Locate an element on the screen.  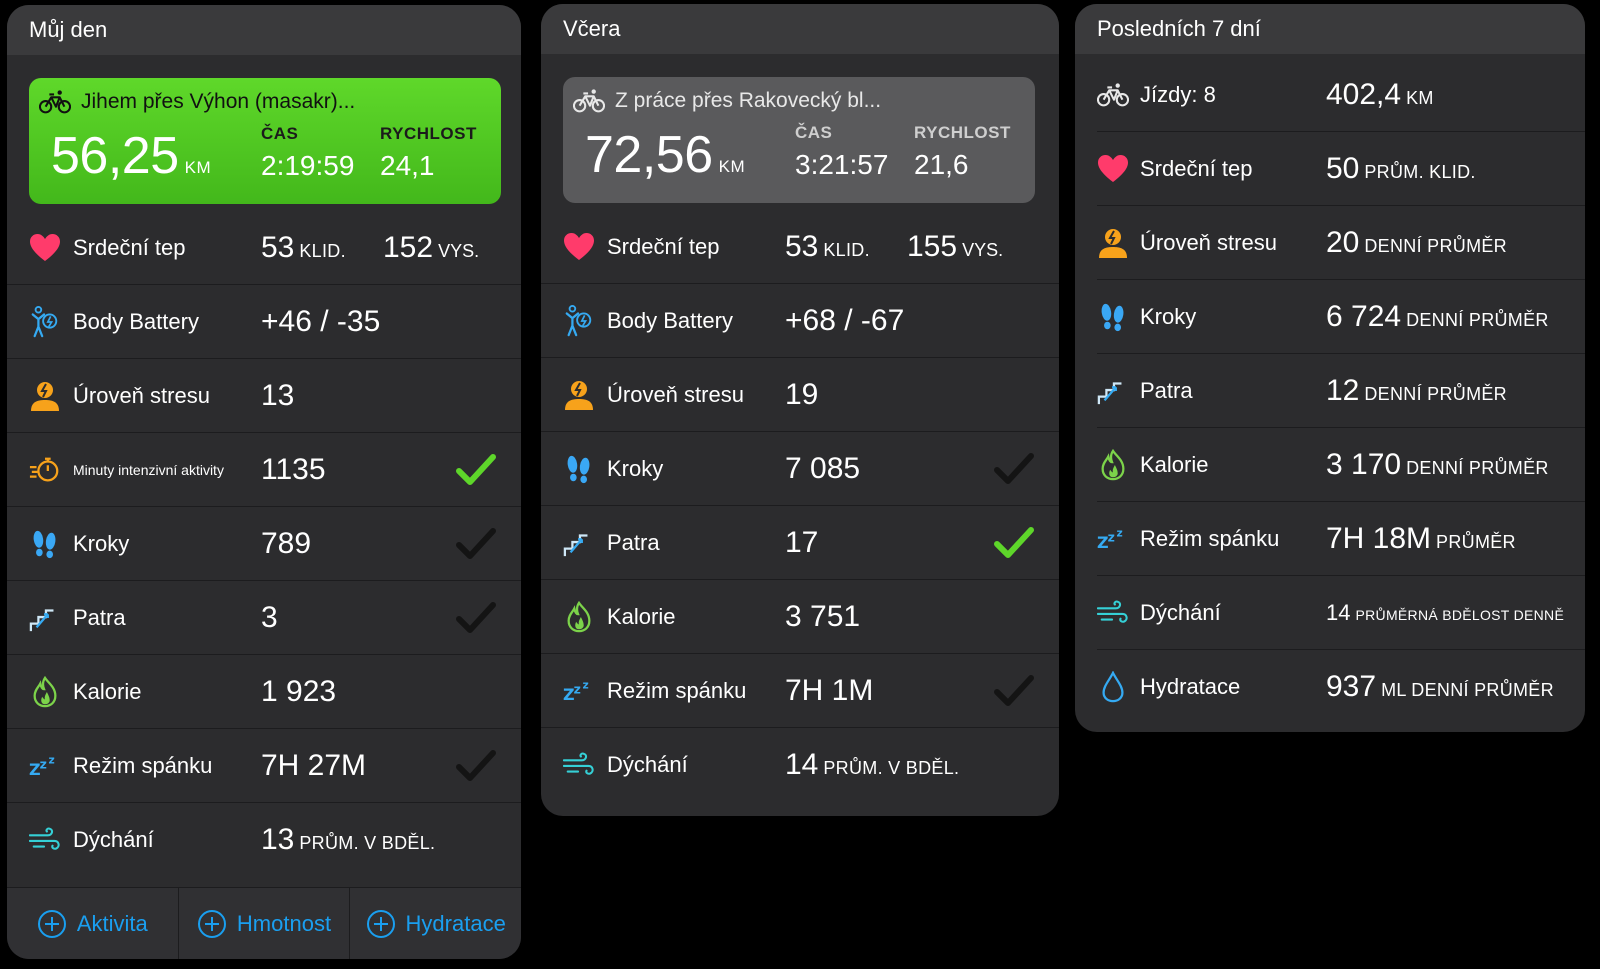
row-value: 3 is located at coordinates (269, 617).